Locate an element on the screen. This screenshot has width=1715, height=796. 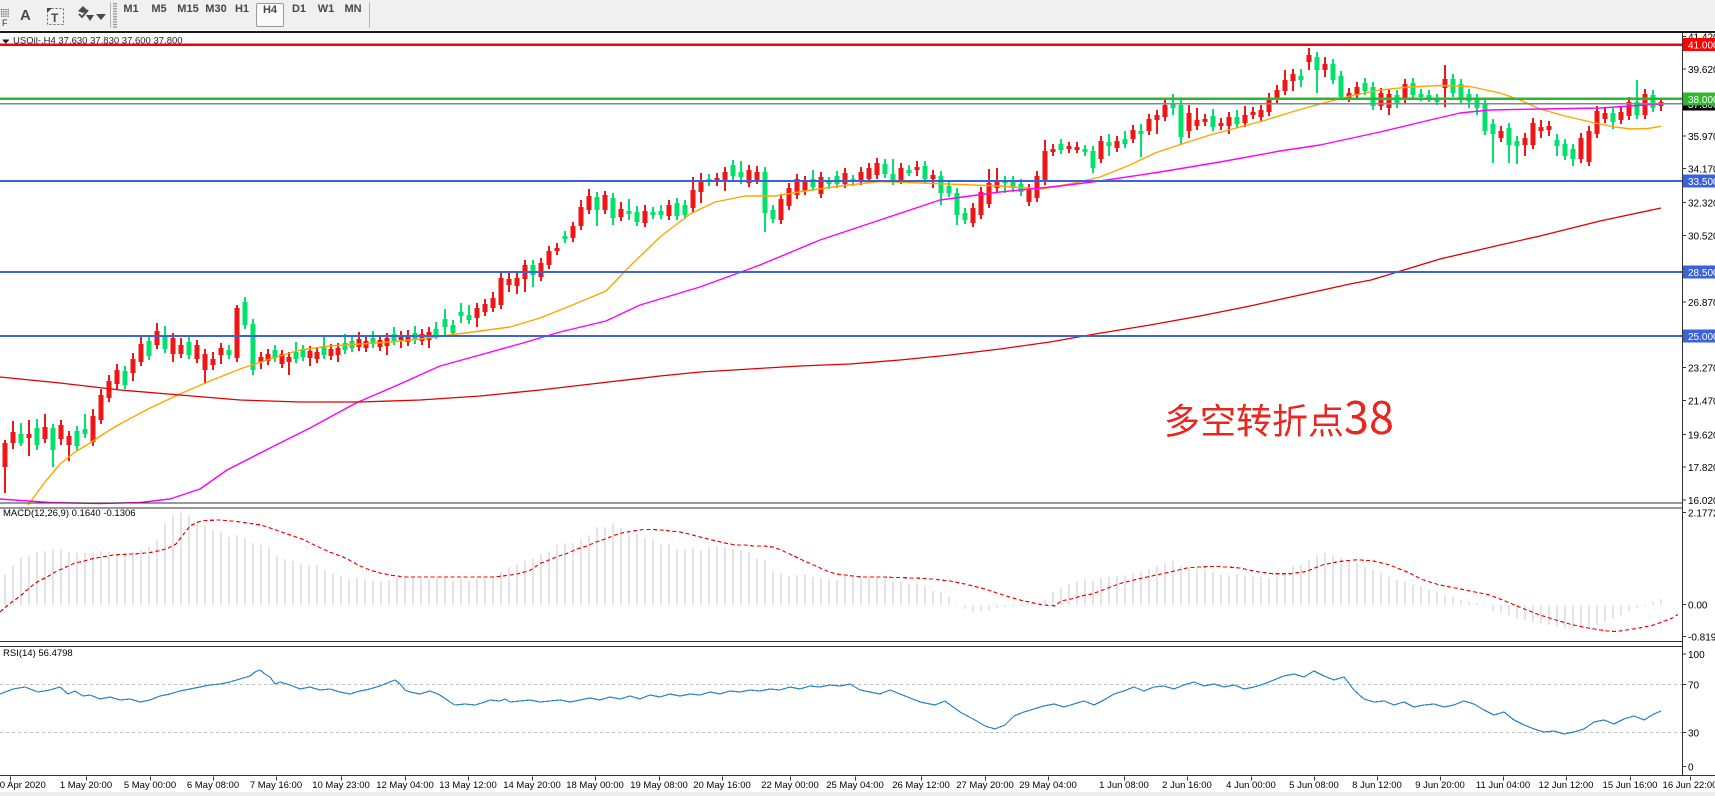
svg-text: 0.00 is located at coordinates (1698, 606).